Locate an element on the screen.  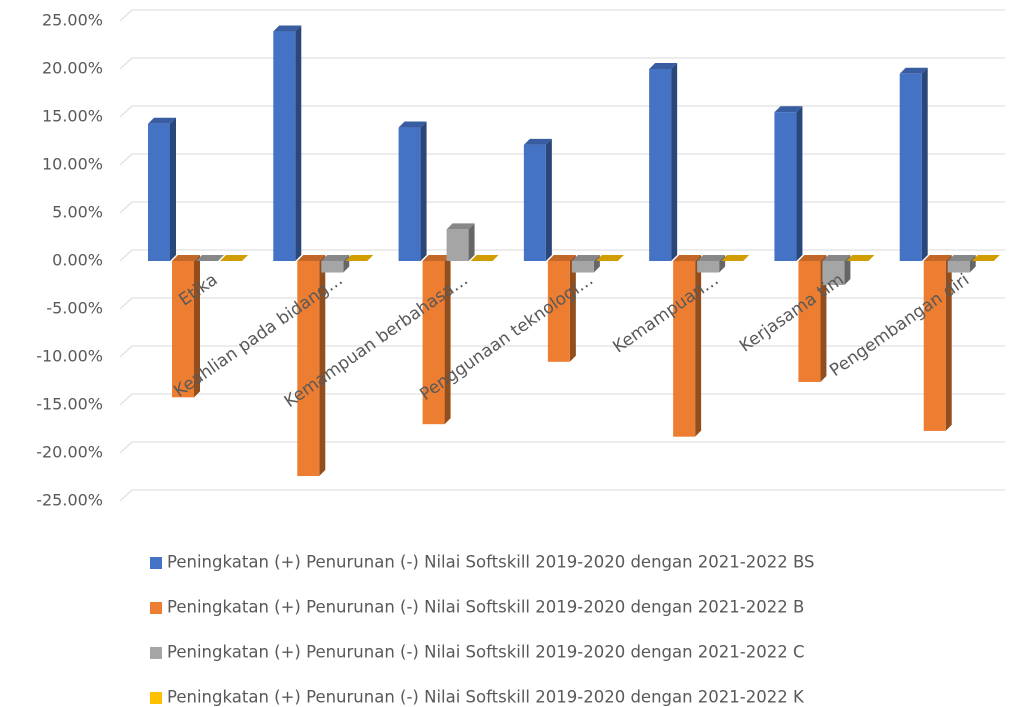
y-tick-label: -20.00% is located at coordinates (69, 452).